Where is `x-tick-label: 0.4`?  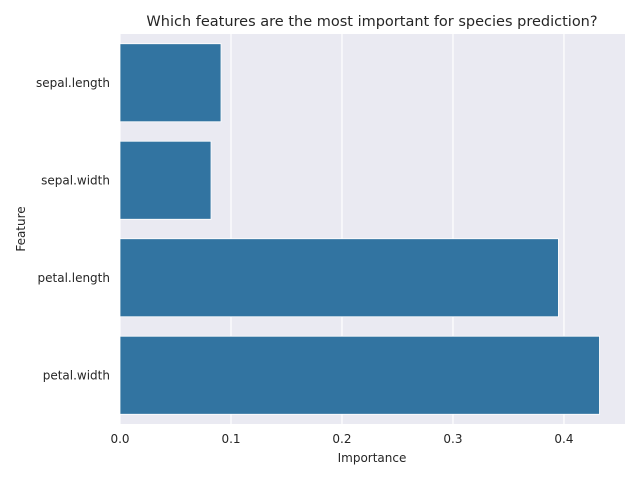
x-tick-label: 0.4 is located at coordinates (563, 439).